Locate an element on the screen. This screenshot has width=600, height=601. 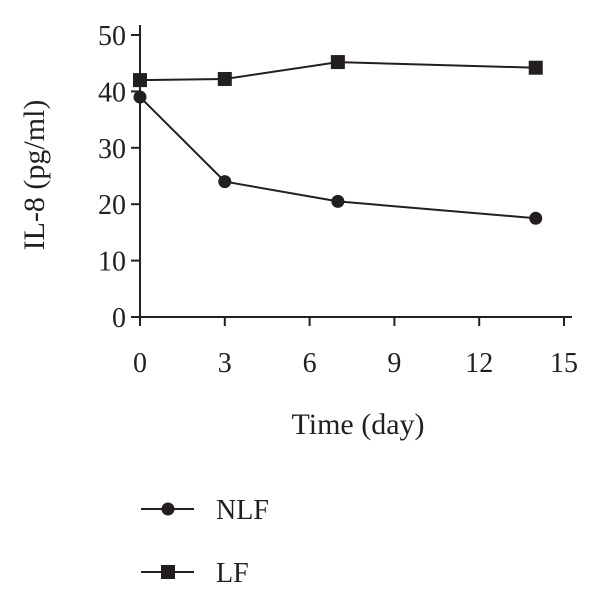
legend: NLF LF is located at coordinates (205, 542).